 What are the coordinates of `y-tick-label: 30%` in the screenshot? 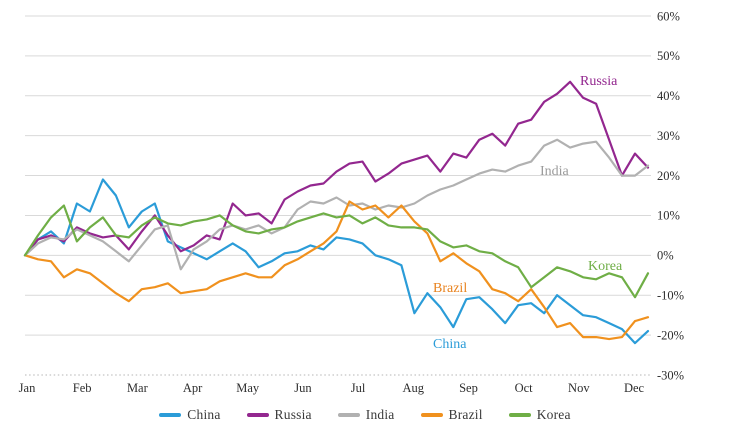 It's located at (668, 136).